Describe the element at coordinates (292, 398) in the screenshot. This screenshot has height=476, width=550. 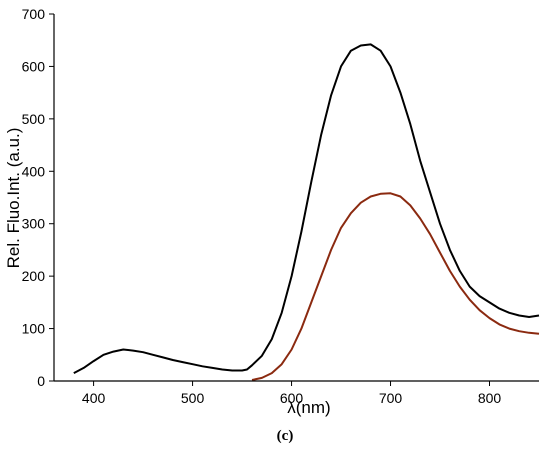
I see `x-tick-label: 600` at that location.